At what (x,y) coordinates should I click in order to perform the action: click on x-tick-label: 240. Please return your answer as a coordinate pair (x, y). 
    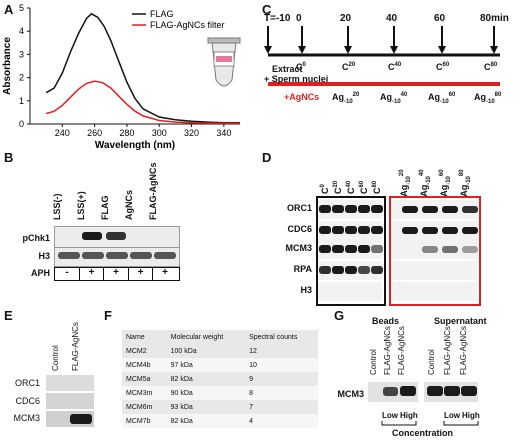
    Looking at the image, I should click on (62, 133).